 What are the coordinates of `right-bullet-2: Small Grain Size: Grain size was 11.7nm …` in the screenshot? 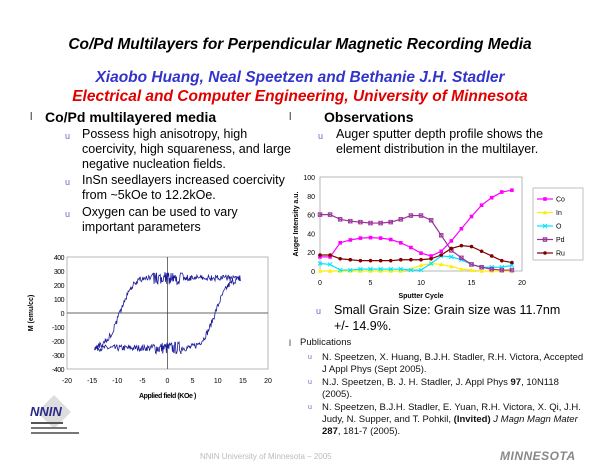 It's located at (447, 318).